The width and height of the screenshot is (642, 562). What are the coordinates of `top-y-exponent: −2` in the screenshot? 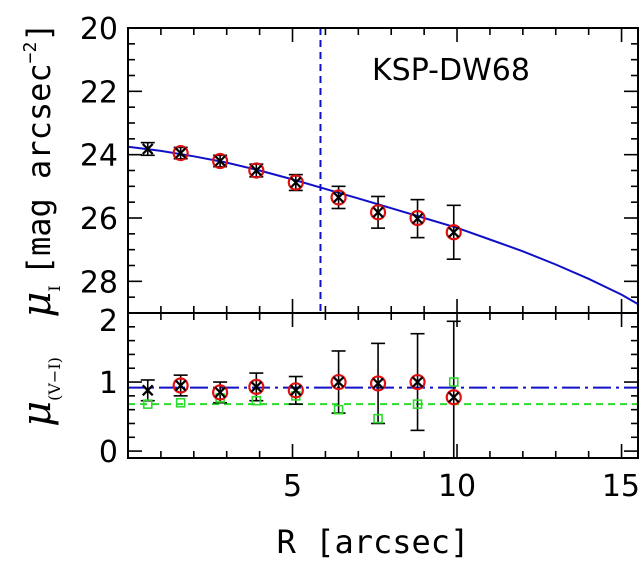 It's located at (30, 53).